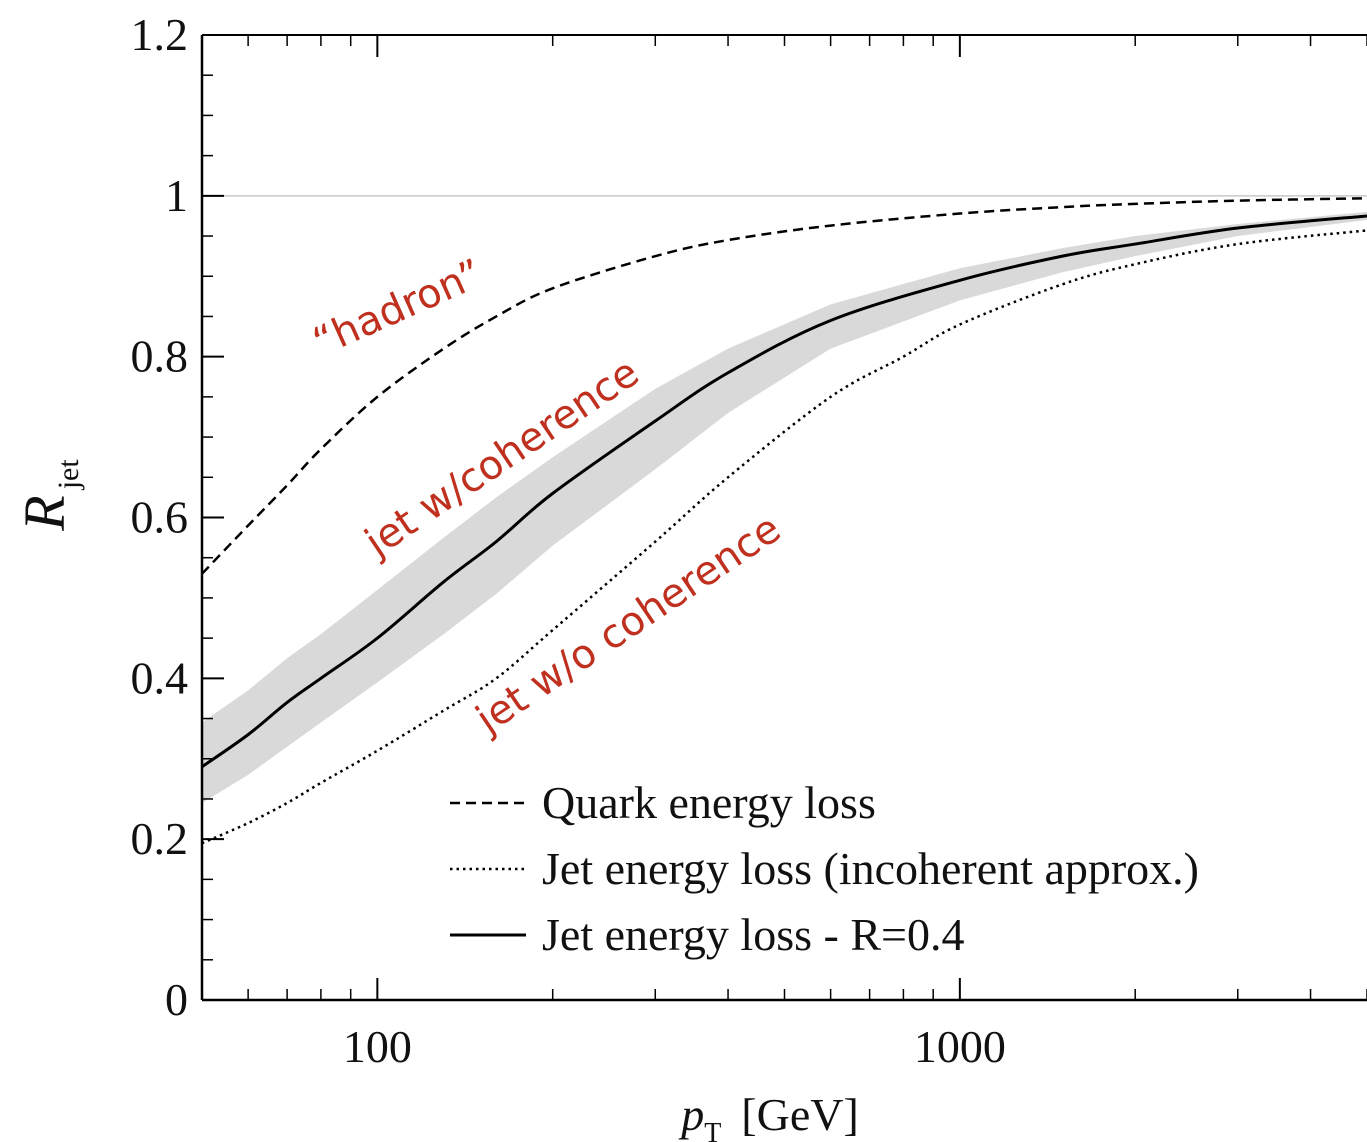 Image resolution: width=1367 pixels, height=1142 pixels. I want to click on y-tick-label: 1, so click(176, 195).